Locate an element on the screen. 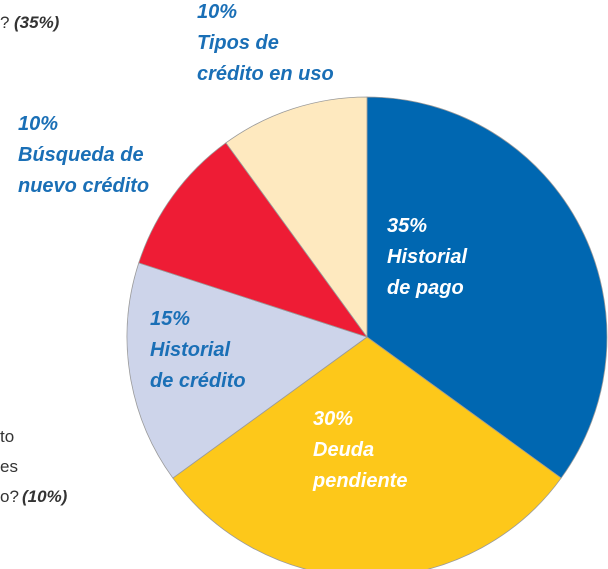  slice-label: Búsqueda de is located at coordinates (81, 155).